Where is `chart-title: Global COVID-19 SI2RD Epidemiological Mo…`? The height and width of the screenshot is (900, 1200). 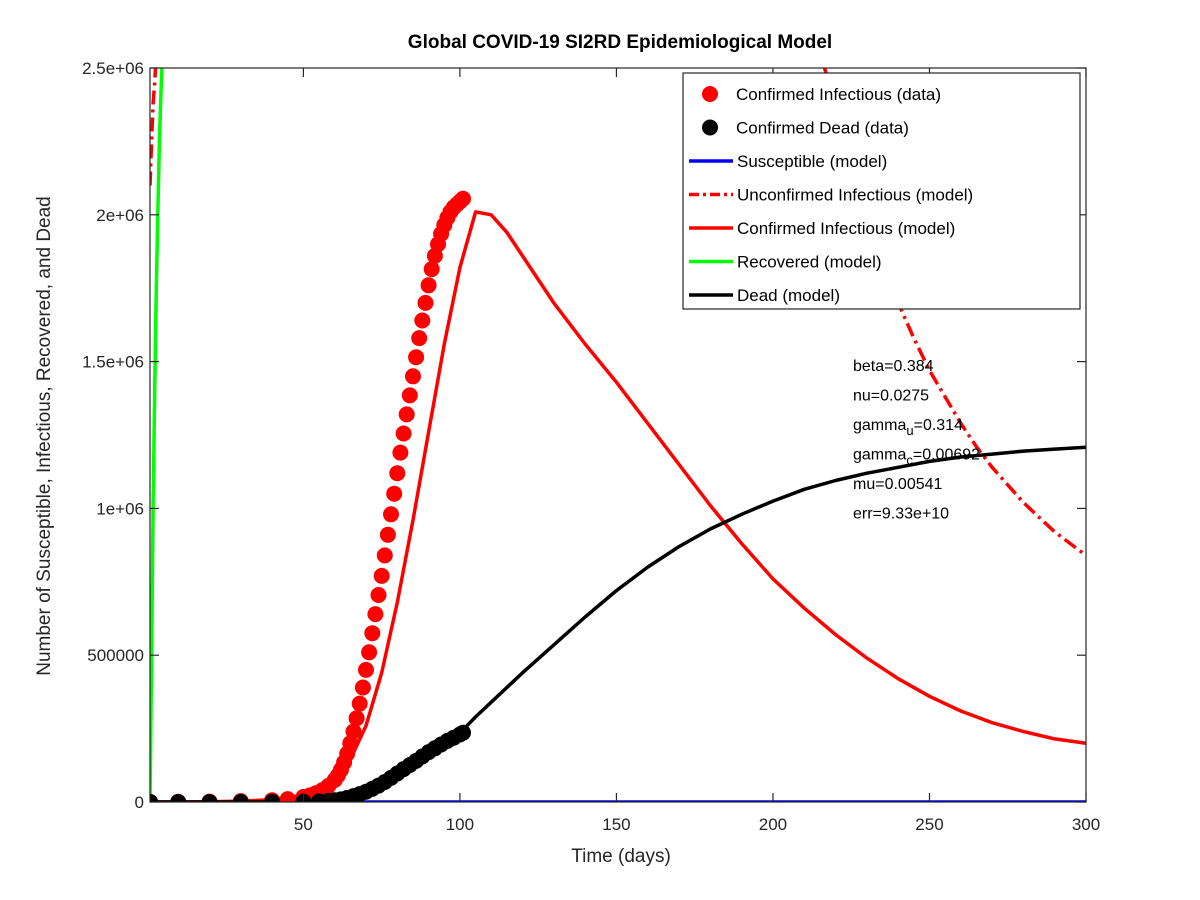
chart-title: Global COVID-19 SI2RD Epidemiological Mo… is located at coordinates (620, 42).